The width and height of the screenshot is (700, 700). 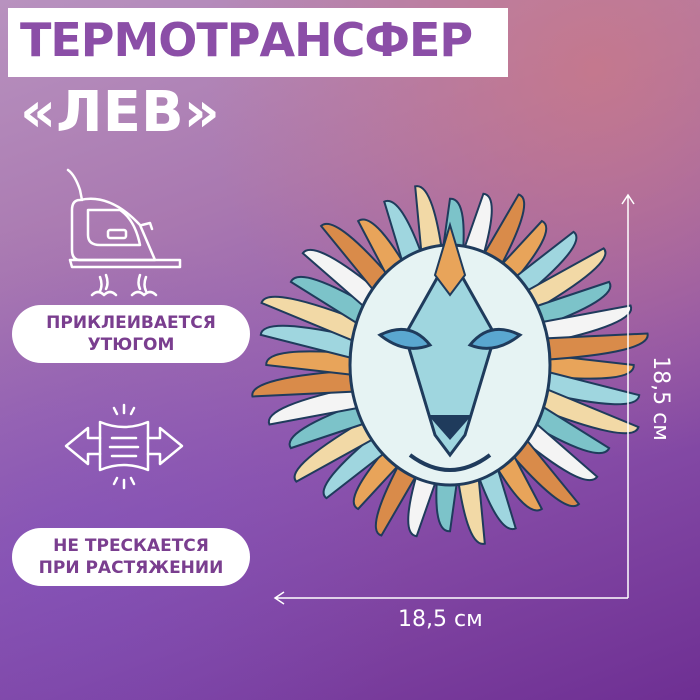 I want to click on page-title: ТЕРМОТРАНСФЕР, so click(x=246, y=40).